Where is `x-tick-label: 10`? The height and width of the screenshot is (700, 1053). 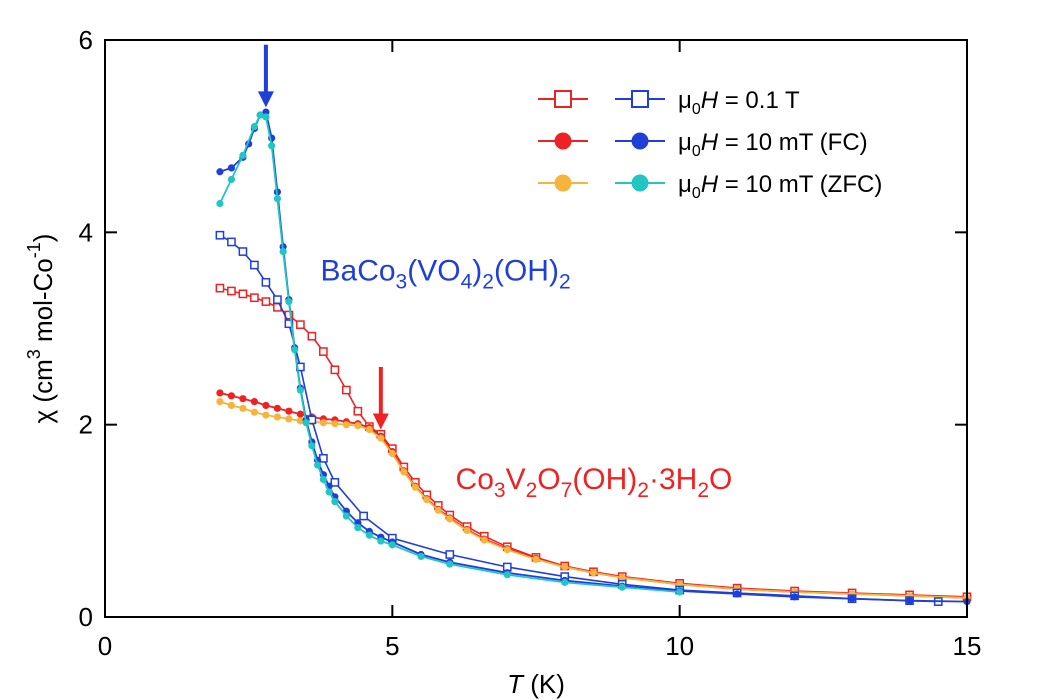 x-tick-label: 10 is located at coordinates (679, 646).